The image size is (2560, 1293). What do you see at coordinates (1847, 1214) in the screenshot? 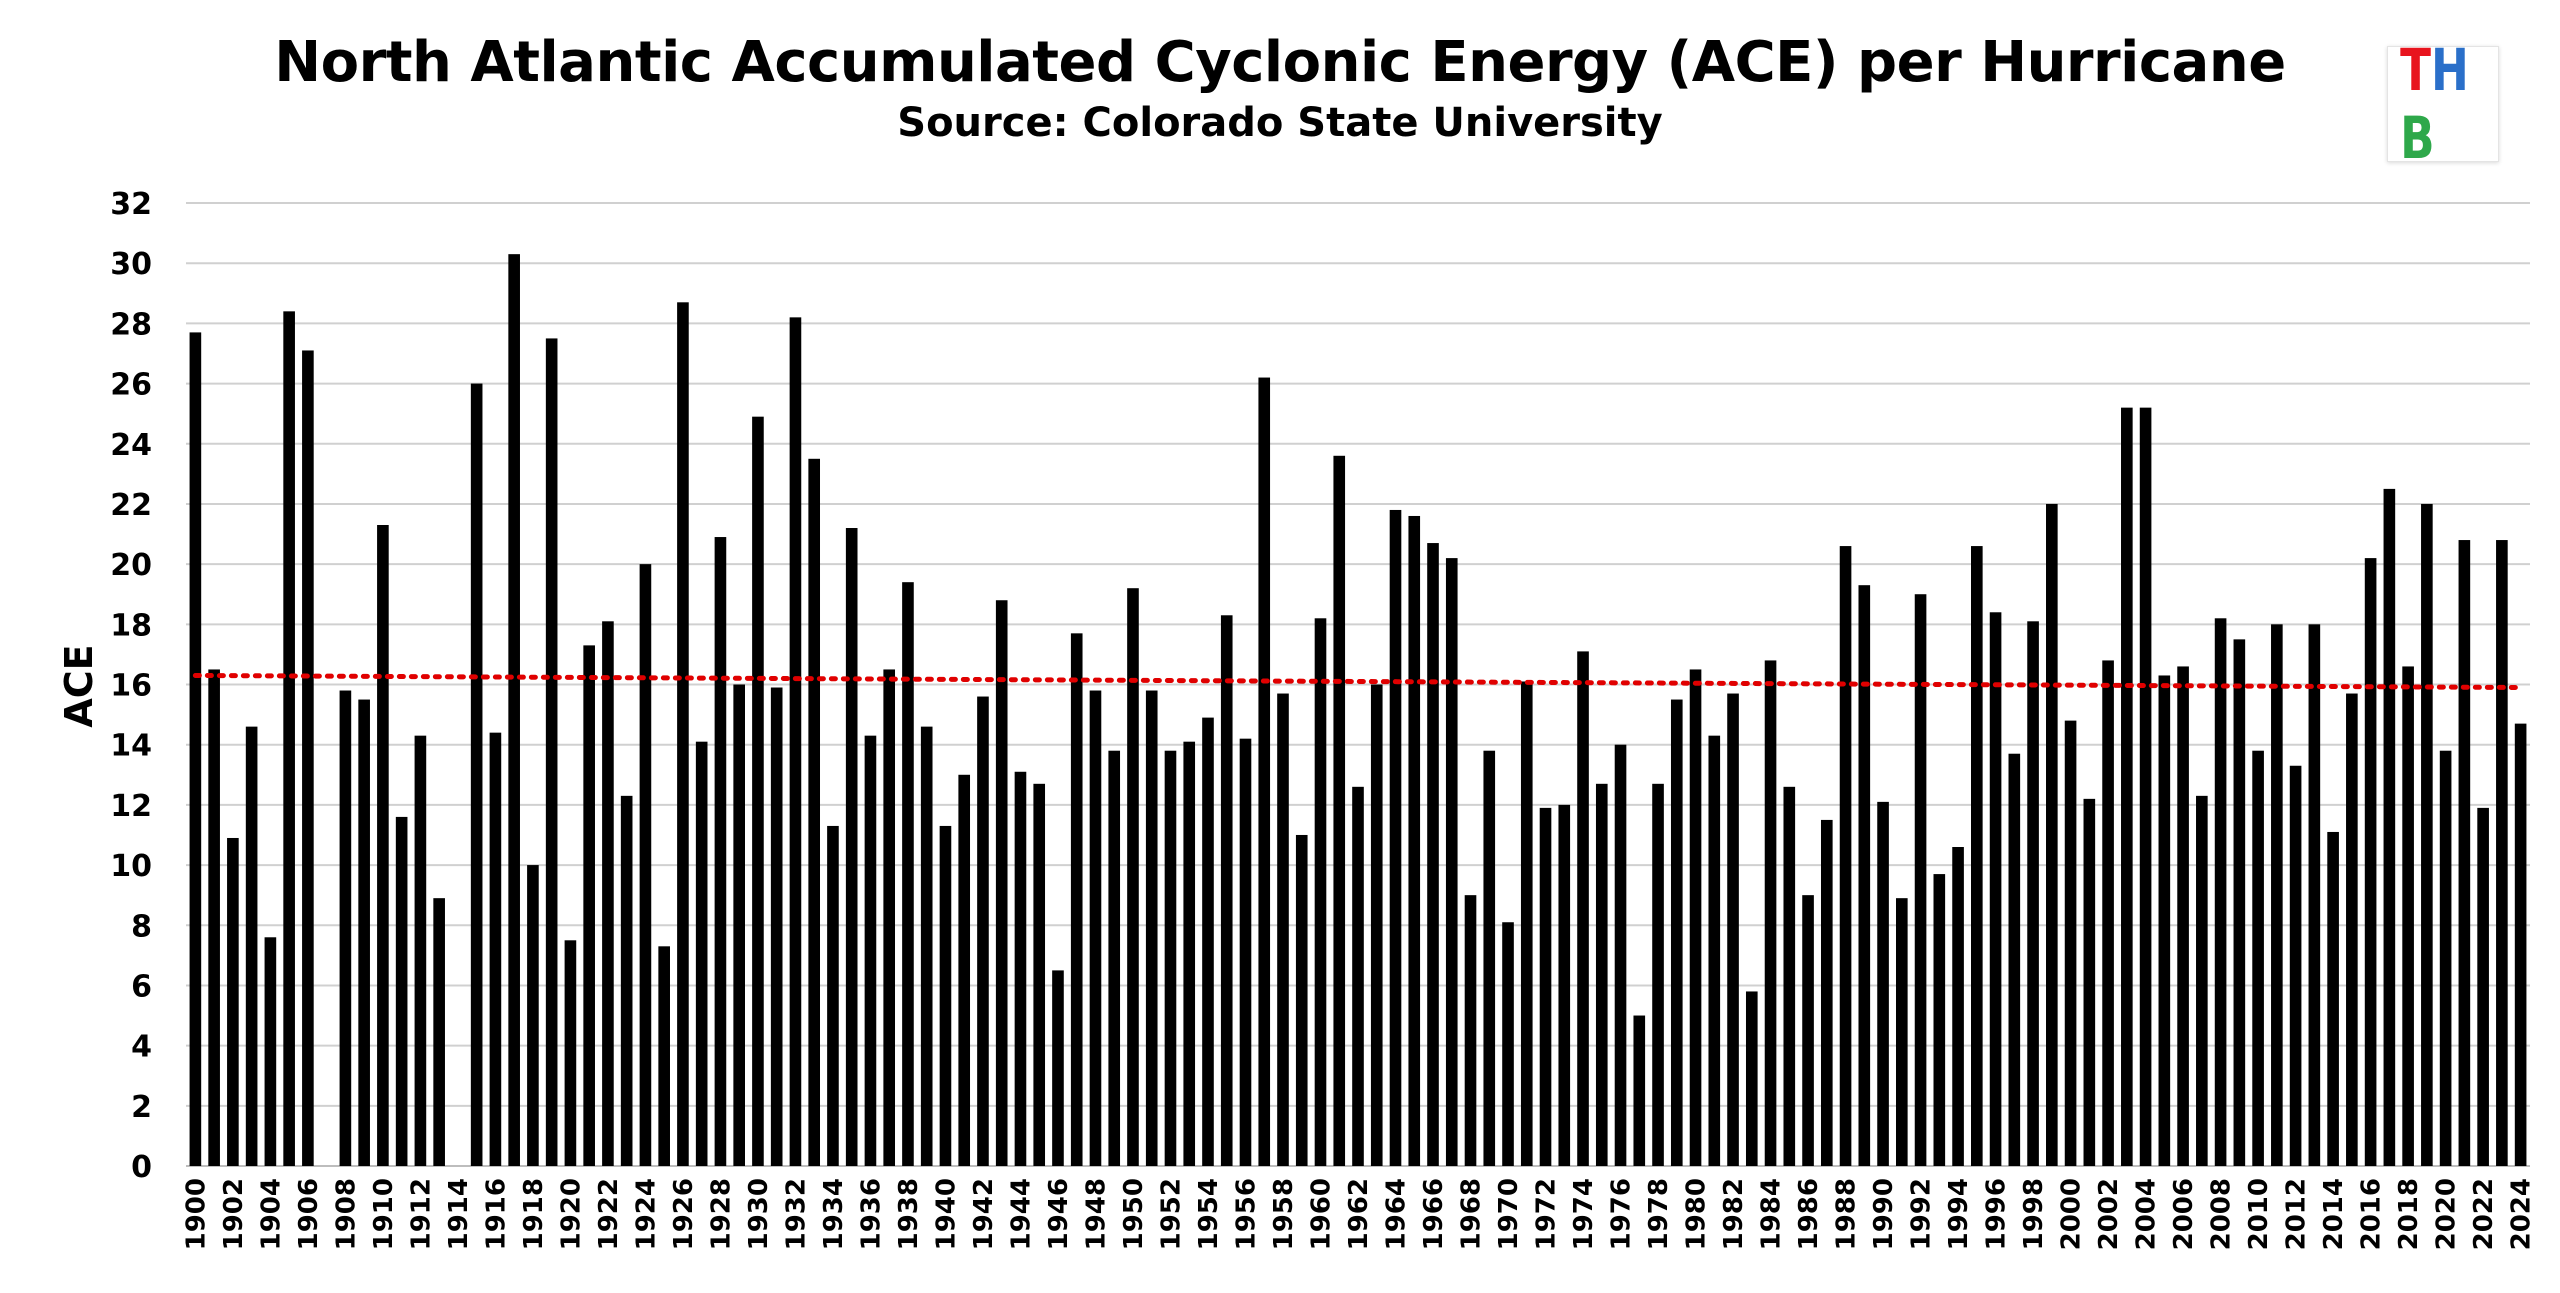
I see `x-tick-label: 1988` at bounding box center [1847, 1214].